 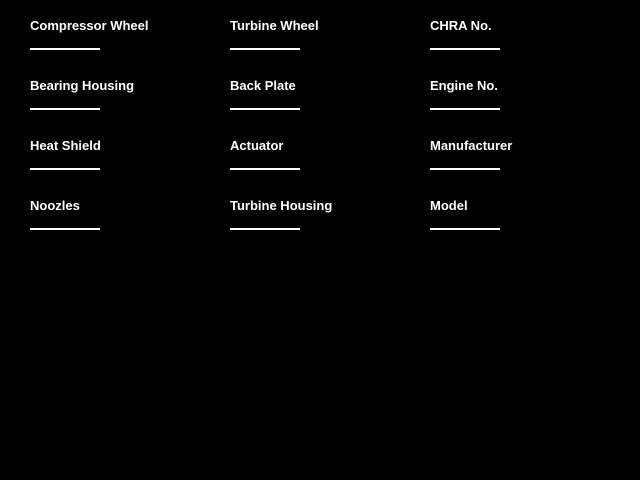 I want to click on field-label: Noozles, so click(x=55, y=205).